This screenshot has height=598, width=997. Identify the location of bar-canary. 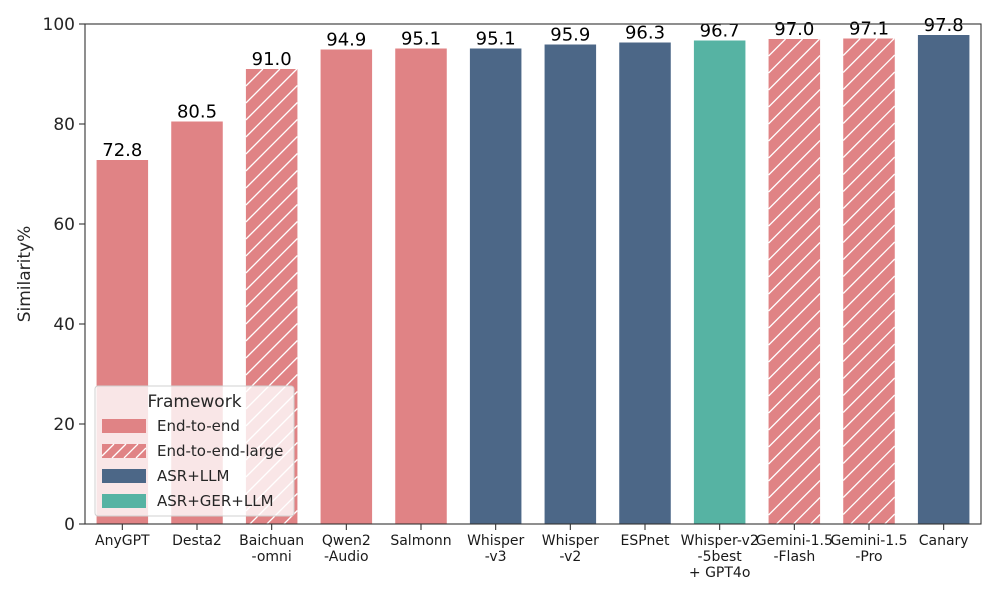
(943, 279).